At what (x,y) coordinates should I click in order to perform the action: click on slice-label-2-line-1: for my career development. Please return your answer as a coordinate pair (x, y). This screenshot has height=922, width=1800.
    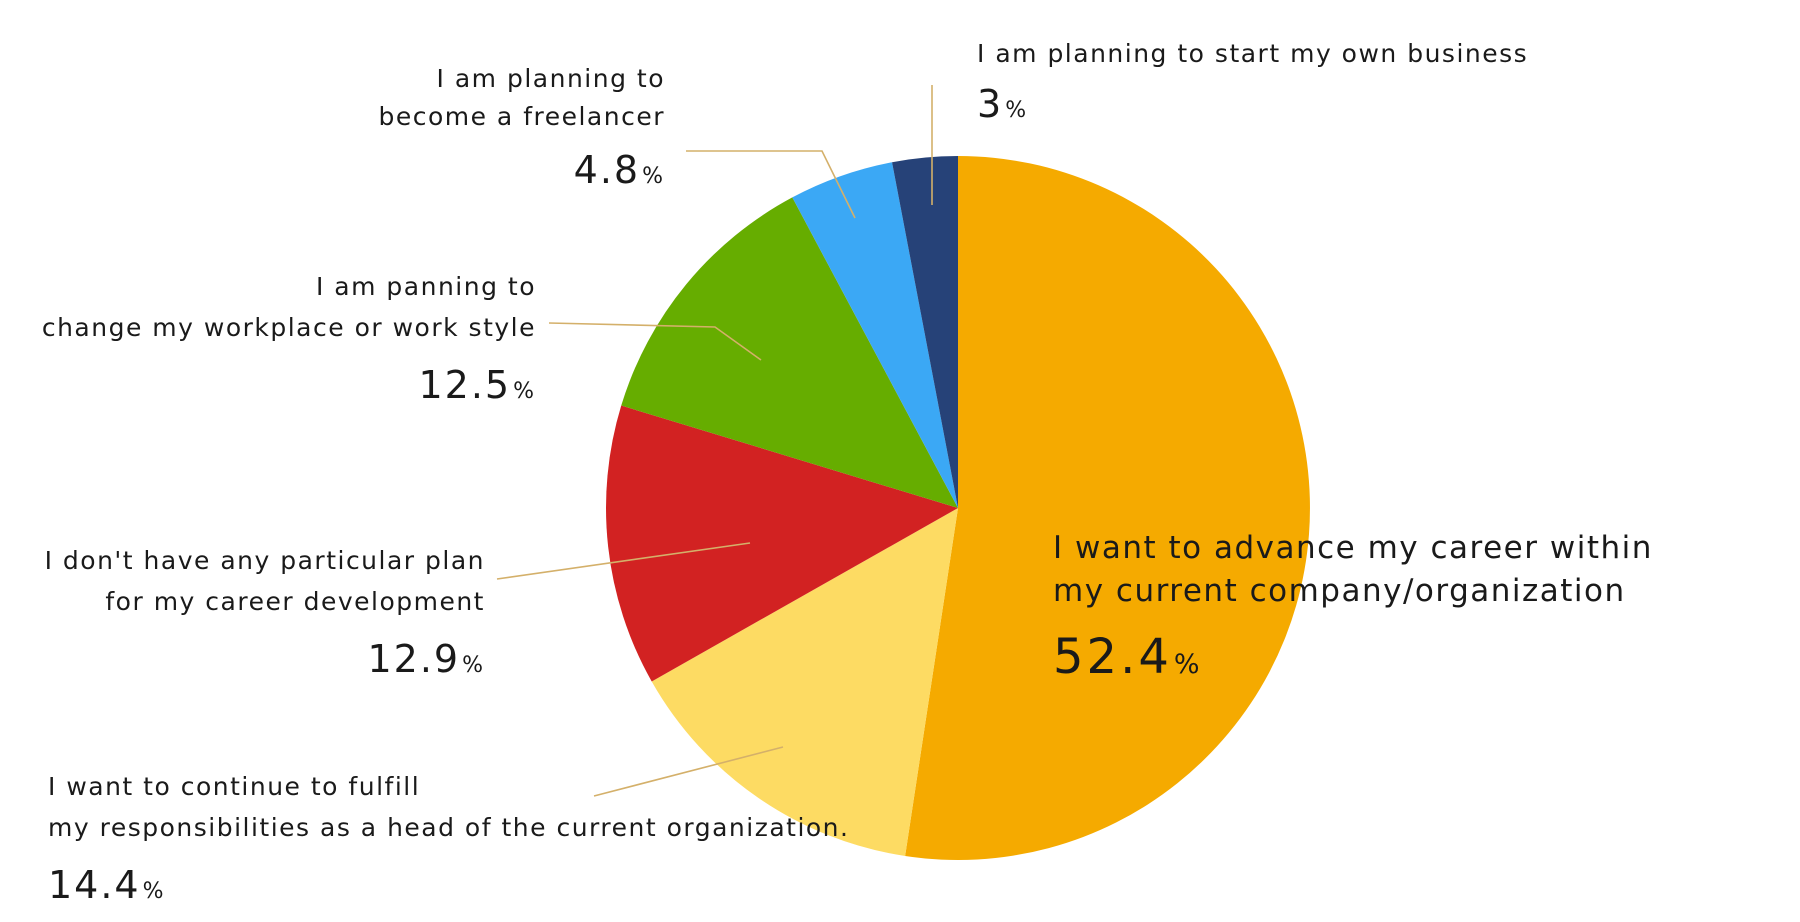
    Looking at the image, I should click on (295, 601).